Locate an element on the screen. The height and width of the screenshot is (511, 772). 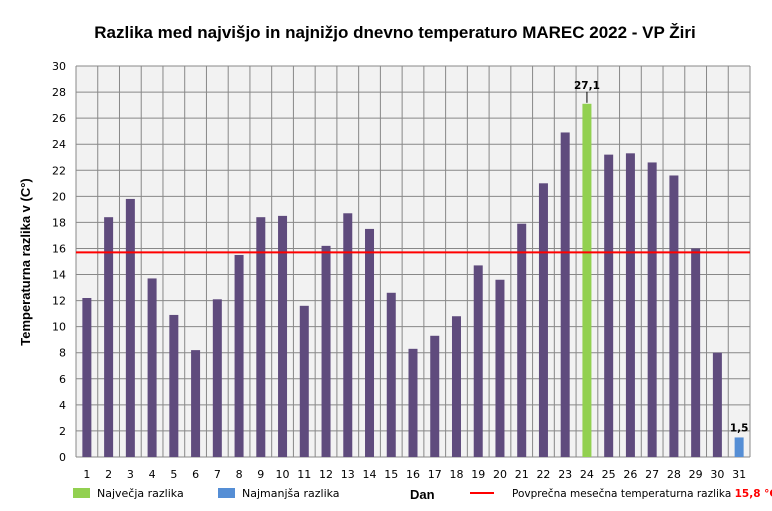
y-tick-label: 26 is located at coordinates (59, 118).